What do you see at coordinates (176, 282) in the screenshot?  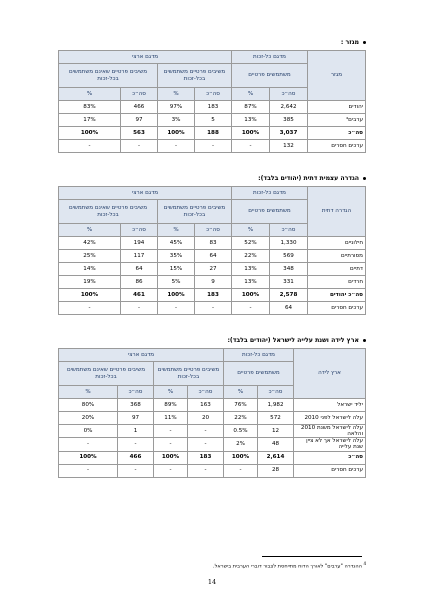 I see `table-cell: 5%` at bounding box center [176, 282].